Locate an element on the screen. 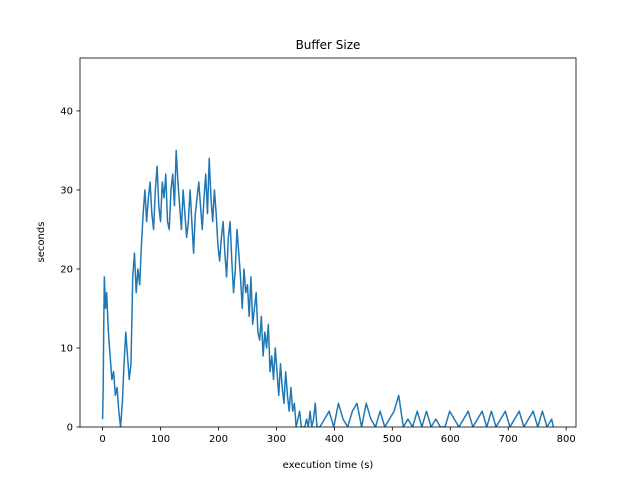 The width and height of the screenshot is (640, 484). x-tick-label: 400 is located at coordinates (334, 439).